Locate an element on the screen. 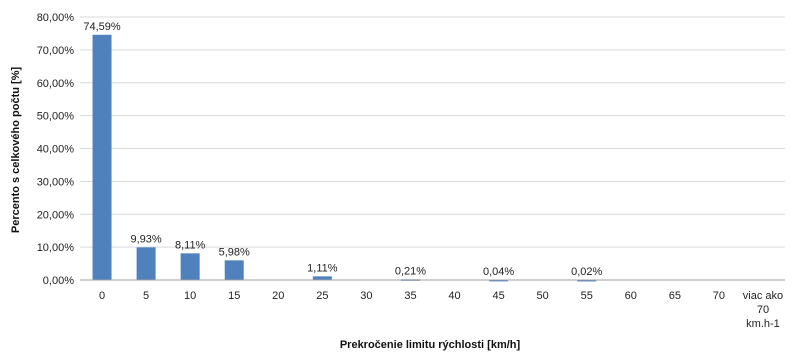 The image size is (809, 354). data-label: 9,93% is located at coordinates (145, 239).